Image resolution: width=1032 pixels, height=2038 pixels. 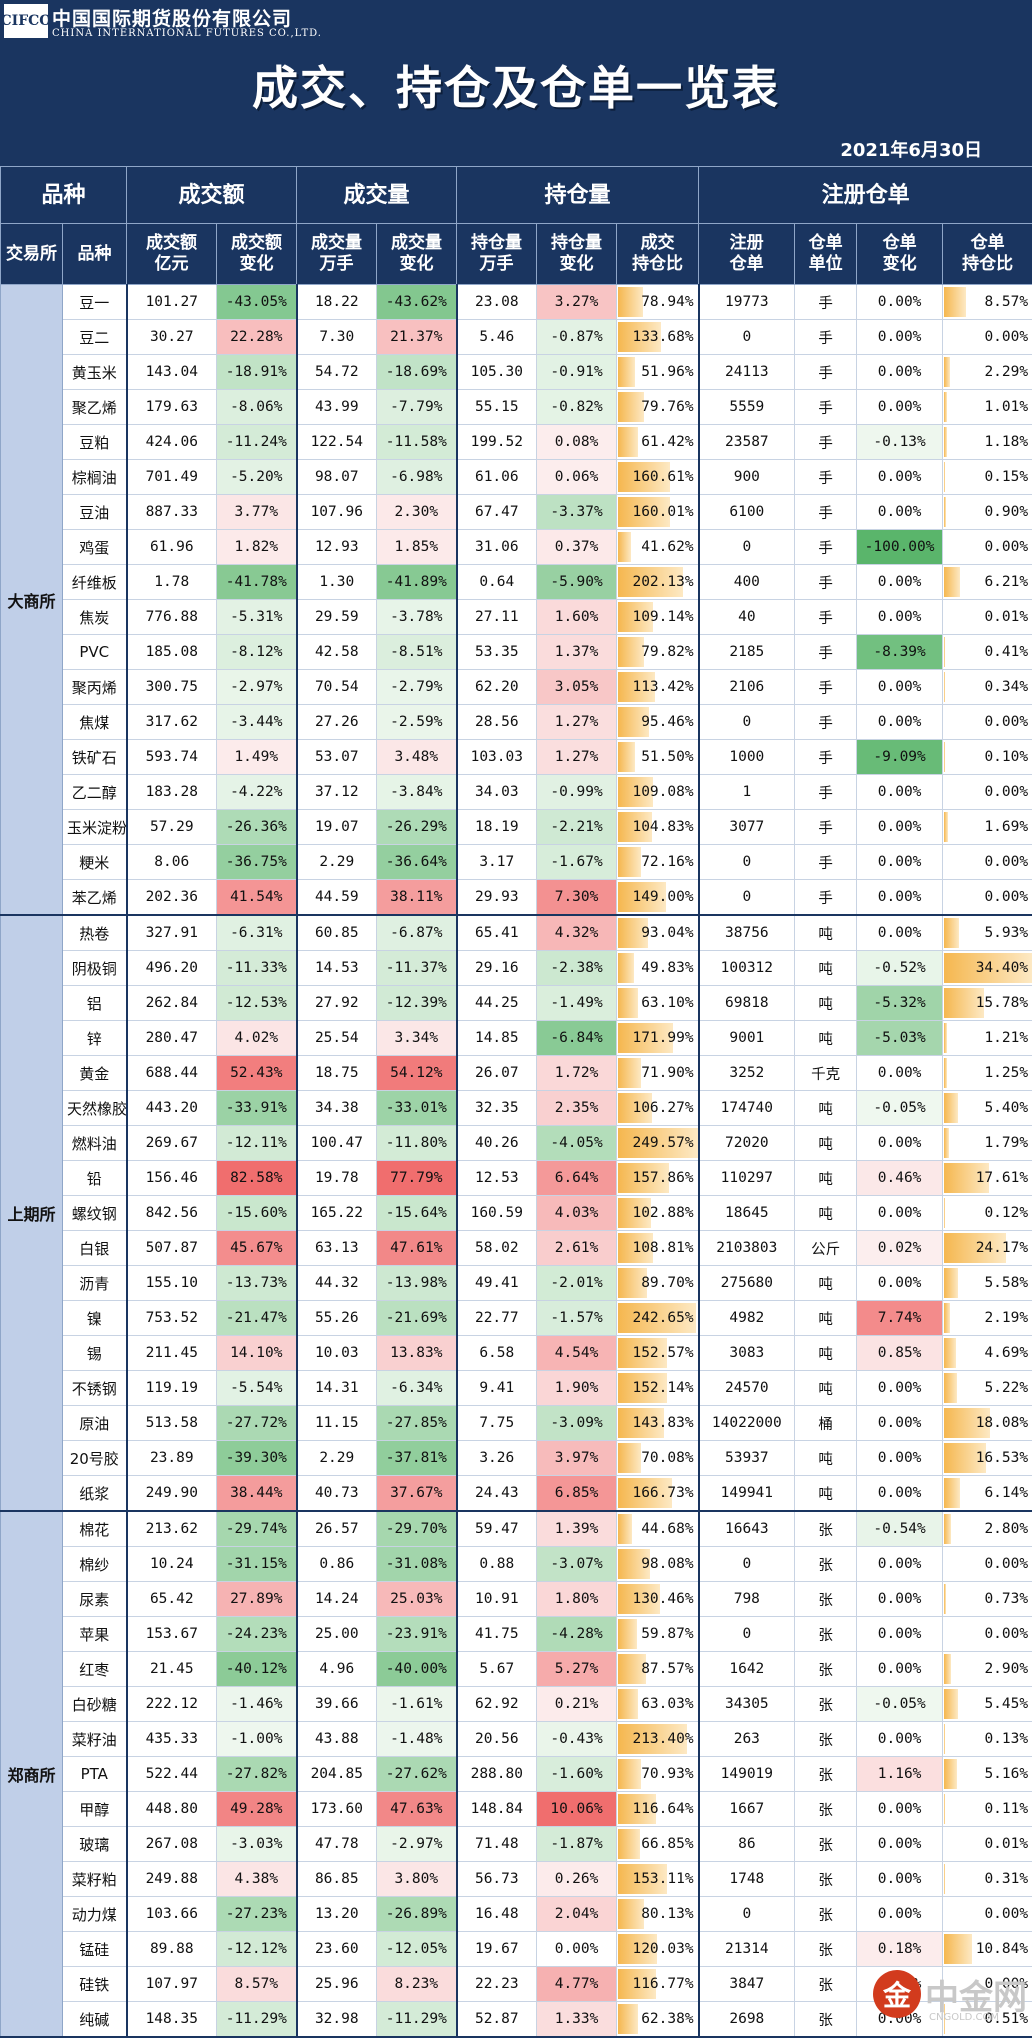 I want to click on cell-volume-change: -18.69%, so click(x=417, y=372).